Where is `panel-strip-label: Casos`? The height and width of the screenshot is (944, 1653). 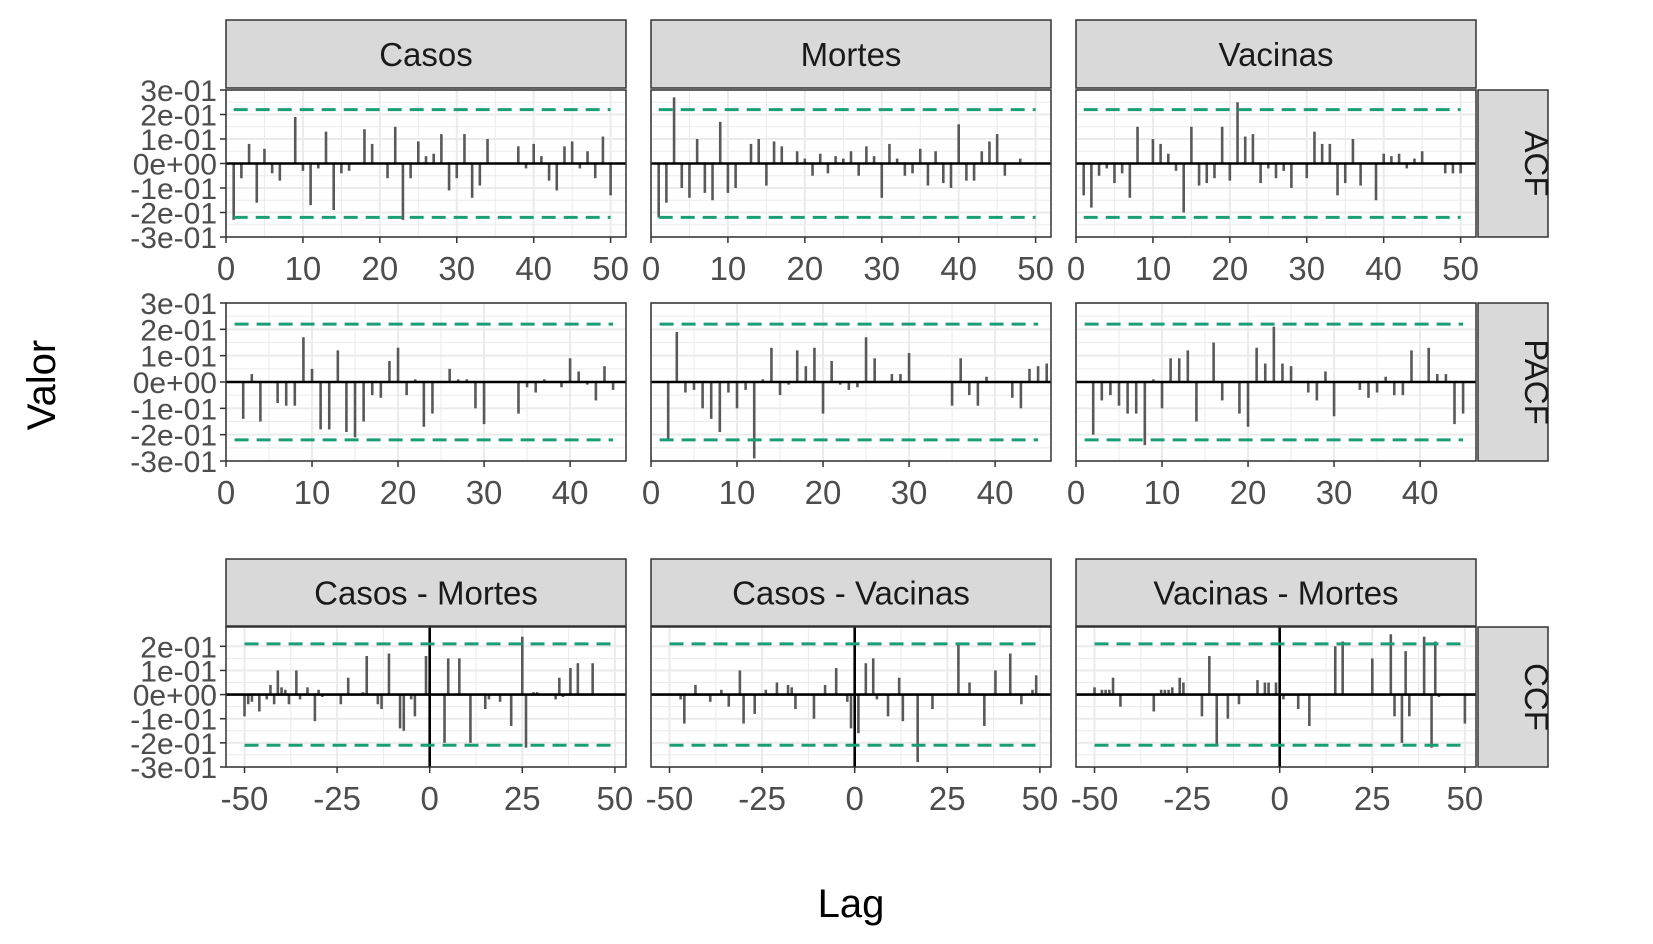 panel-strip-label: Casos is located at coordinates (426, 54).